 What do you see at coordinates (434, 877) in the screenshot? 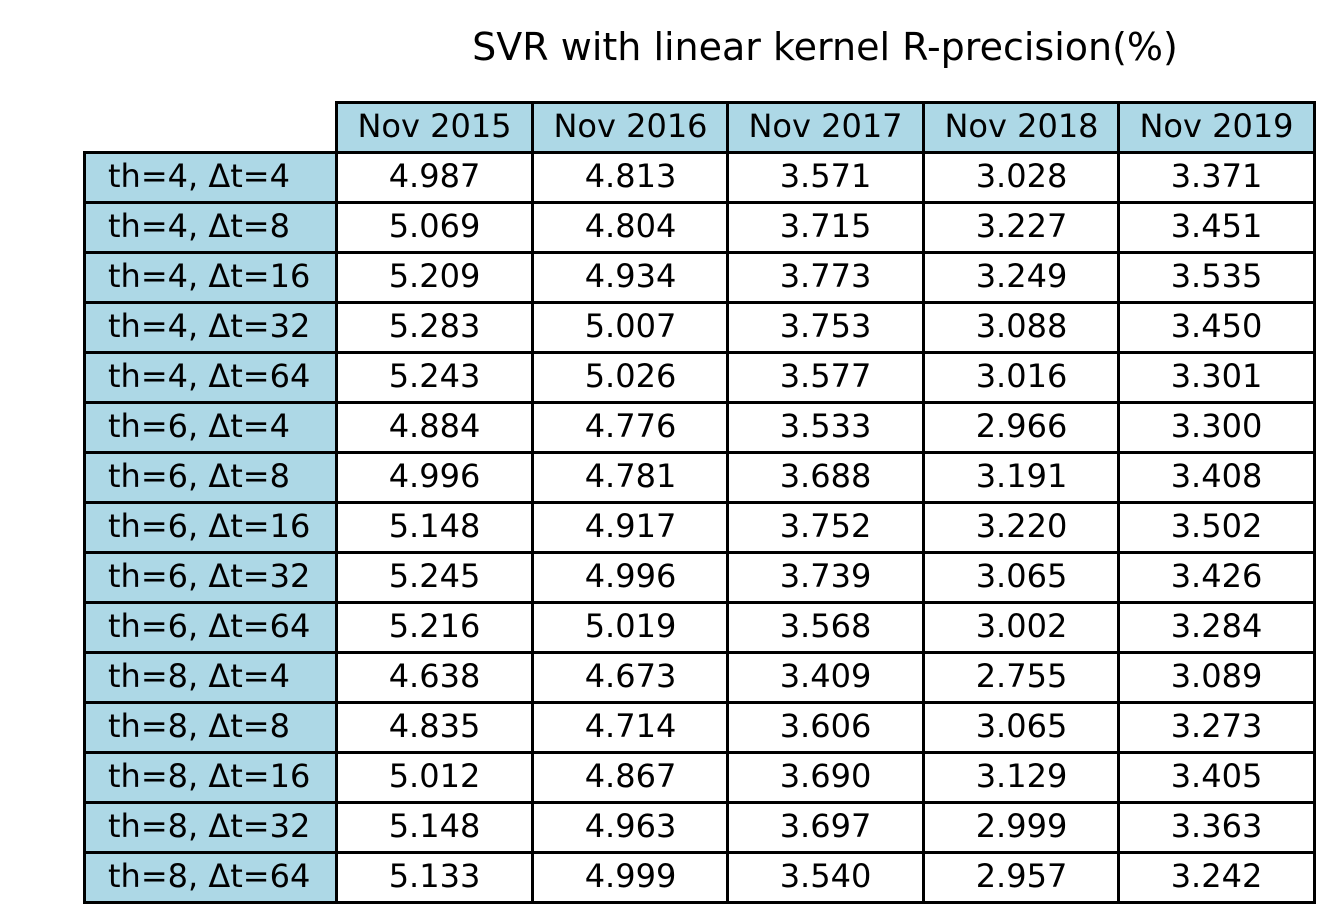
I see `data-cell: 5.133` at bounding box center [434, 877].